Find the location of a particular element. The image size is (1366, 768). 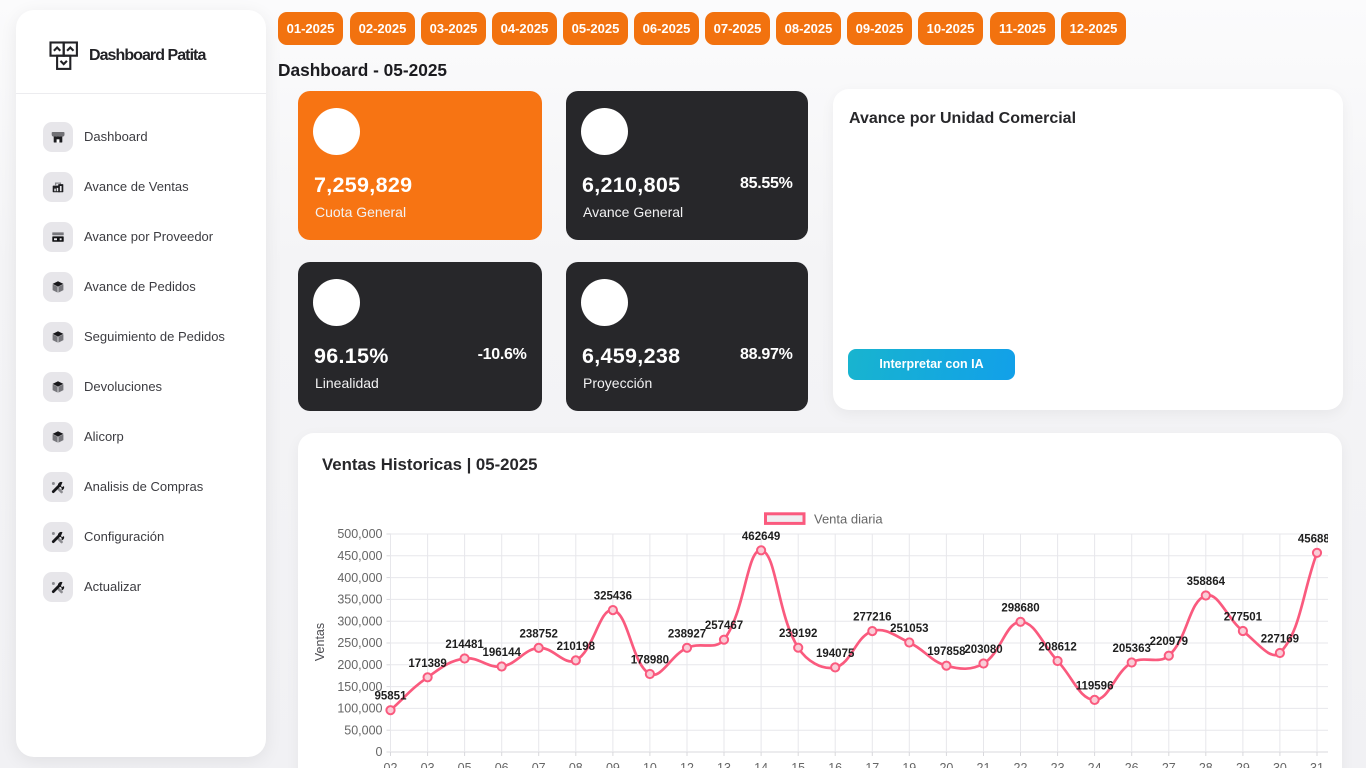

svg-text: 02 is located at coordinates (391, 764).